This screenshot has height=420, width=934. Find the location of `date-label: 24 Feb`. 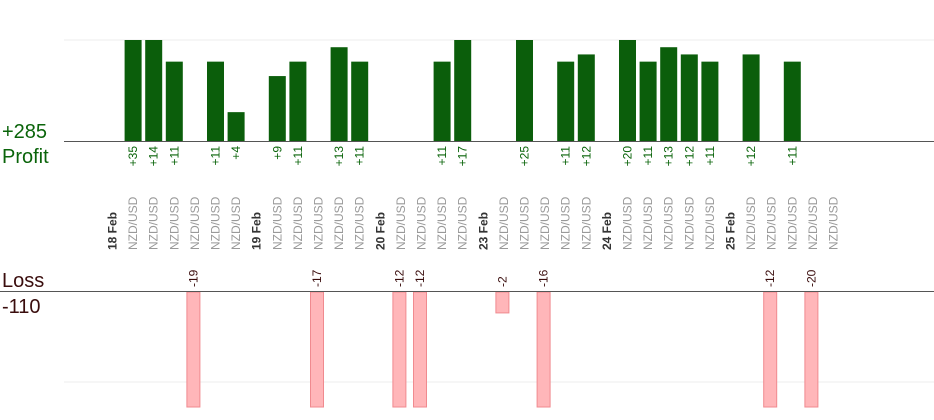

date-label: 24 Feb is located at coordinates (607, 231).